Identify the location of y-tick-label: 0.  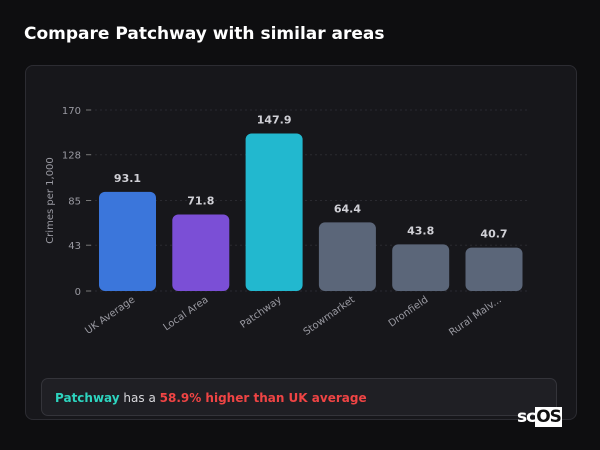
(78, 292).